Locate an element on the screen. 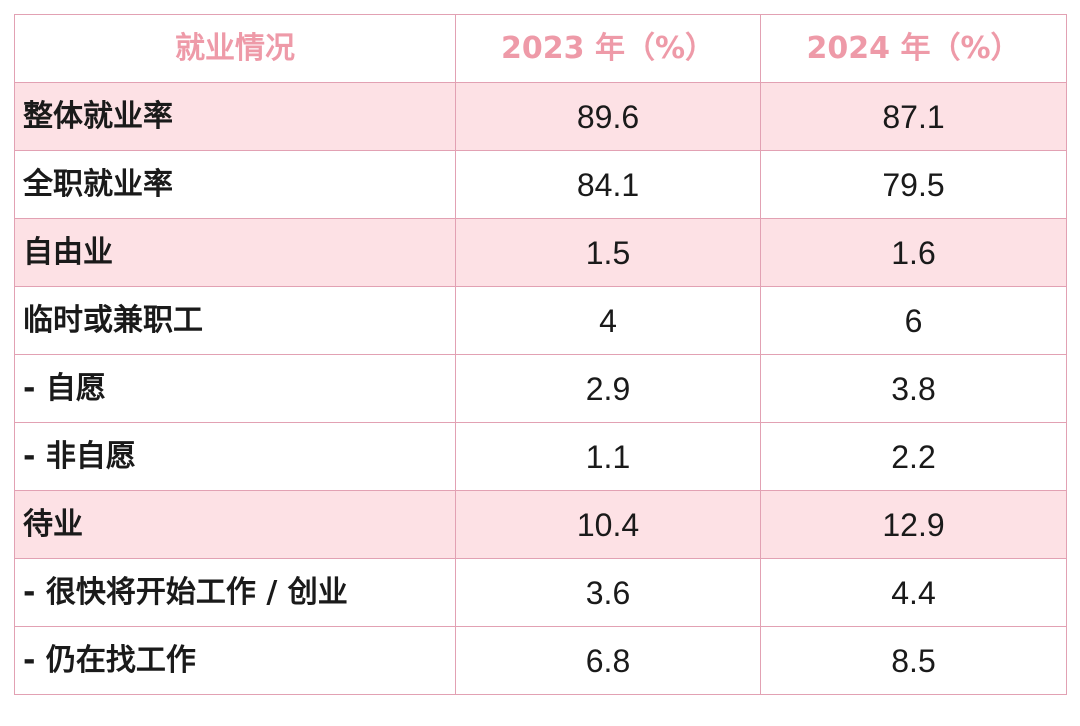  value-2023: 1.5 is located at coordinates (608, 252).